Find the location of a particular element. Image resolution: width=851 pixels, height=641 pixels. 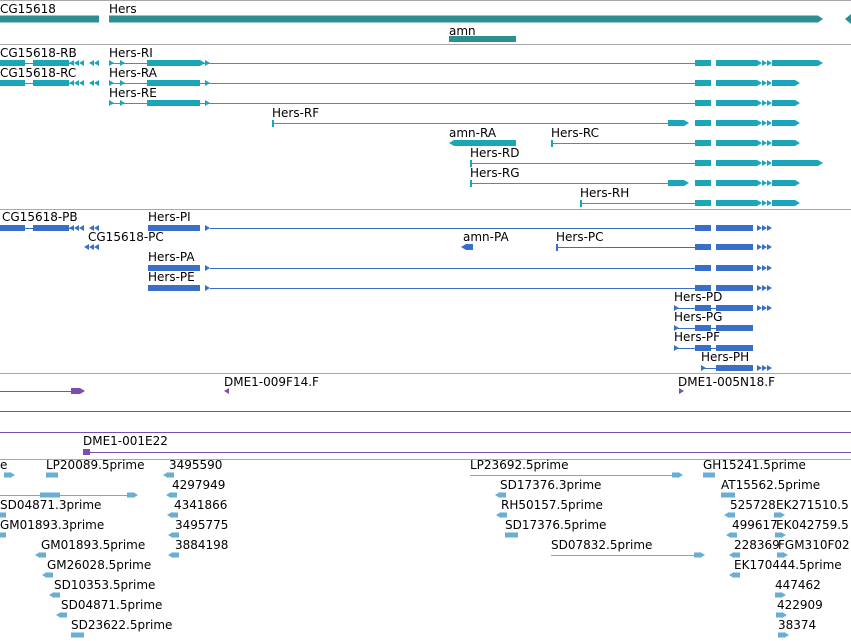

protein-label-hers-pa: Hers-PA is located at coordinates (171, 257).